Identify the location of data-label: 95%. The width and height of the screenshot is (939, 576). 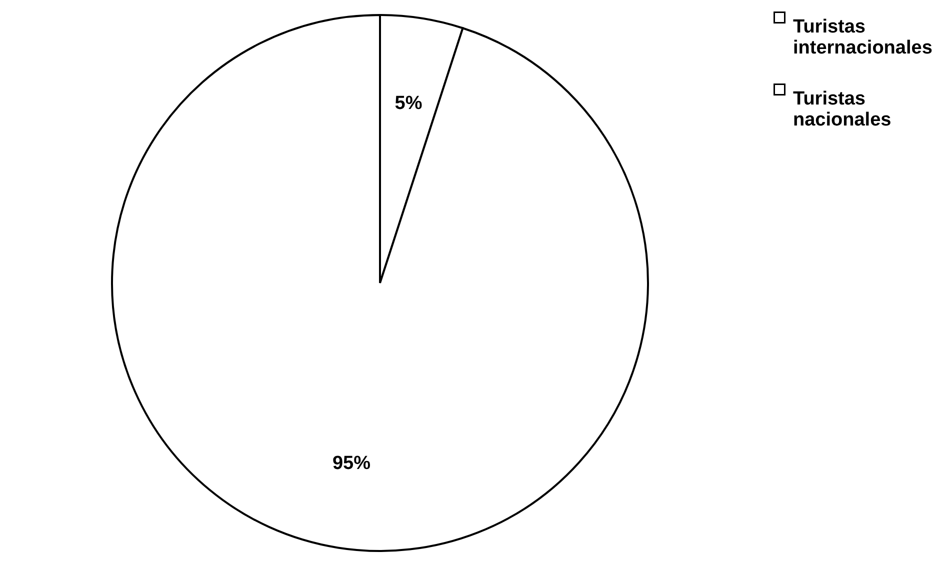
(351, 463).